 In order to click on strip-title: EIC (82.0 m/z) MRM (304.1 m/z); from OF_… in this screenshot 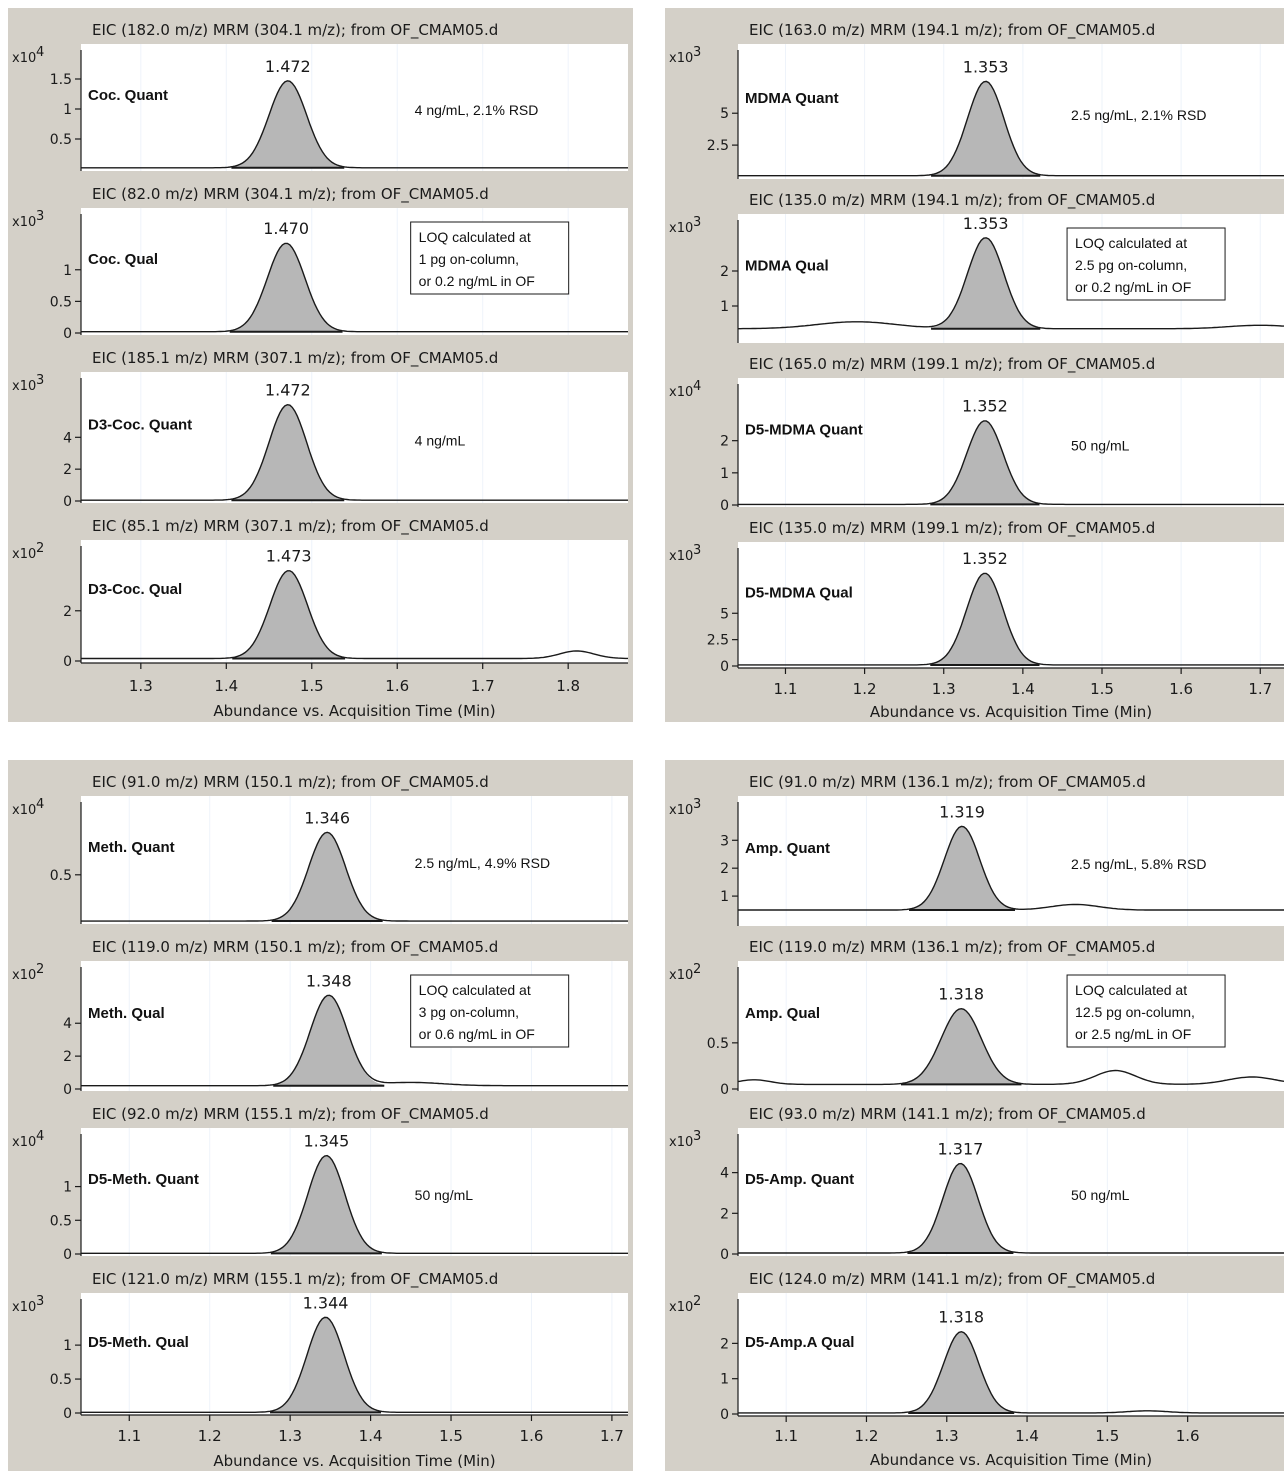, I will do `click(290, 194)`.